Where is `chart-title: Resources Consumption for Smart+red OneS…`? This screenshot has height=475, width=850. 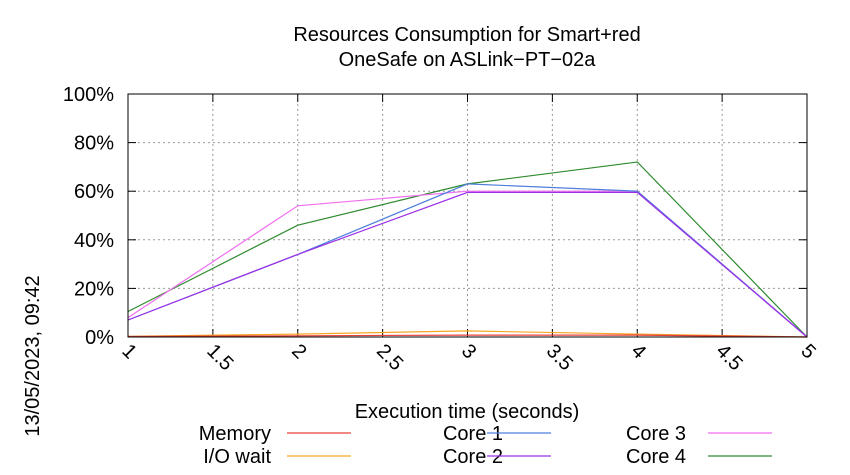 chart-title: Resources Consumption for Smart+red OneS… is located at coordinates (466, 47).